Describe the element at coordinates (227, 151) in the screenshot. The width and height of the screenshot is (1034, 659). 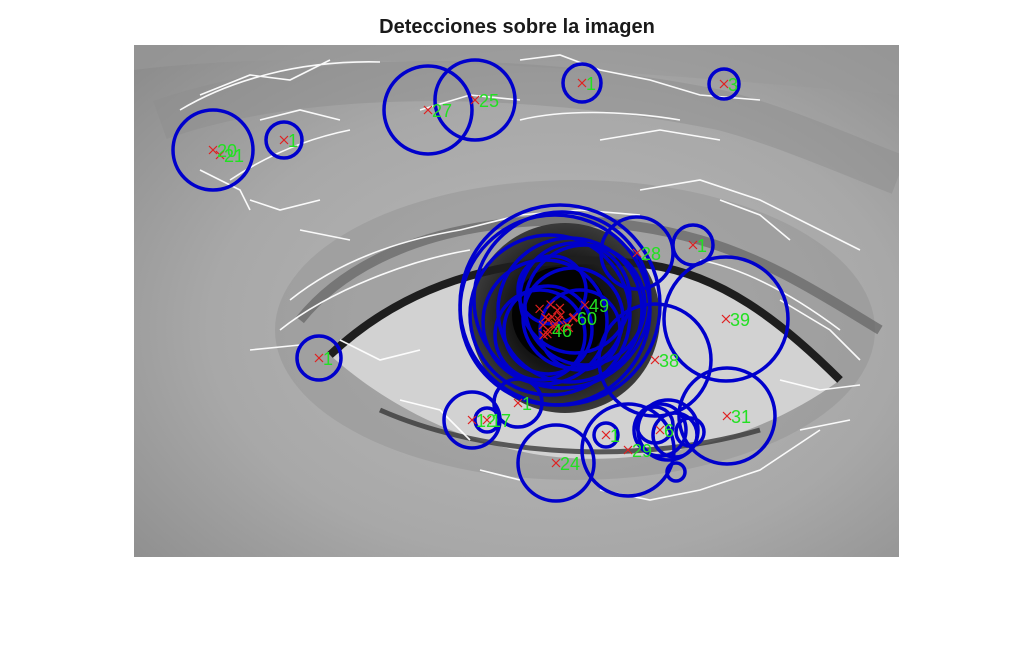
I see `detection-label: 20` at that location.